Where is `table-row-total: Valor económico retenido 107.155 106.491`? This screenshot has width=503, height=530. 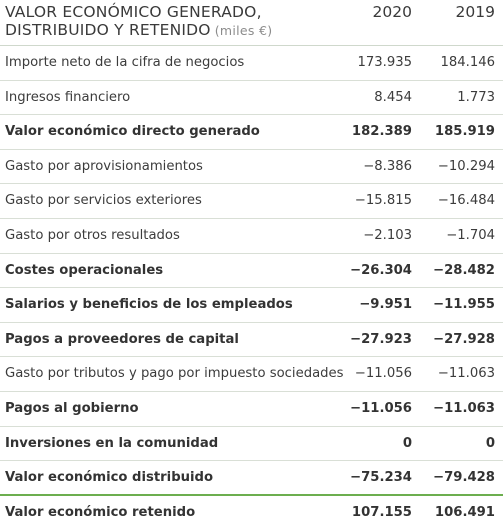
table-row-total: Valor económico retenido 107.155 106.491 is located at coordinates (251, 513).